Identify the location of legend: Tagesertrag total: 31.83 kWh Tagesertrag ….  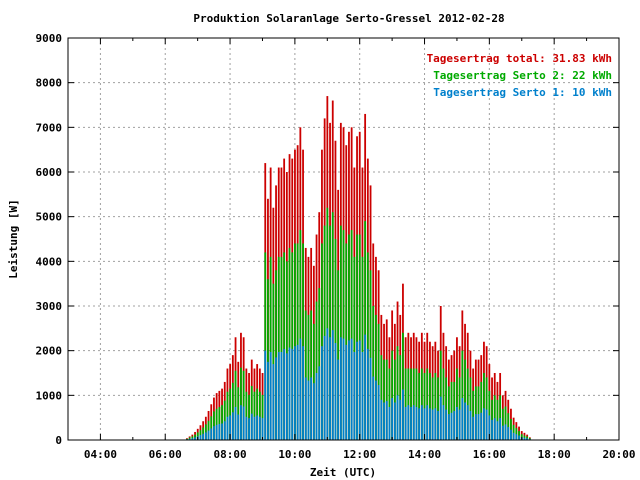
(519, 75).